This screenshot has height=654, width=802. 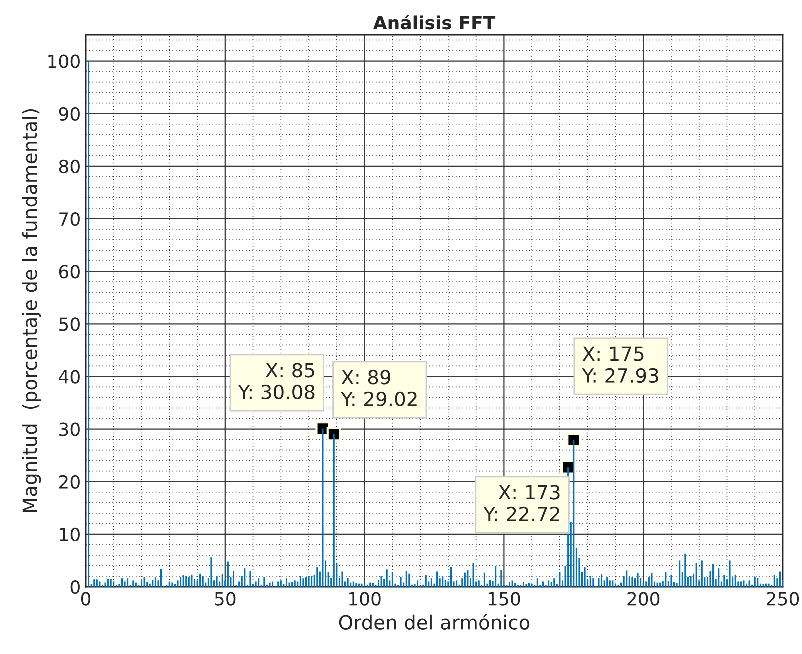 What do you see at coordinates (70, 325) in the screenshot?
I see `y-tick-label: 50` at bounding box center [70, 325].